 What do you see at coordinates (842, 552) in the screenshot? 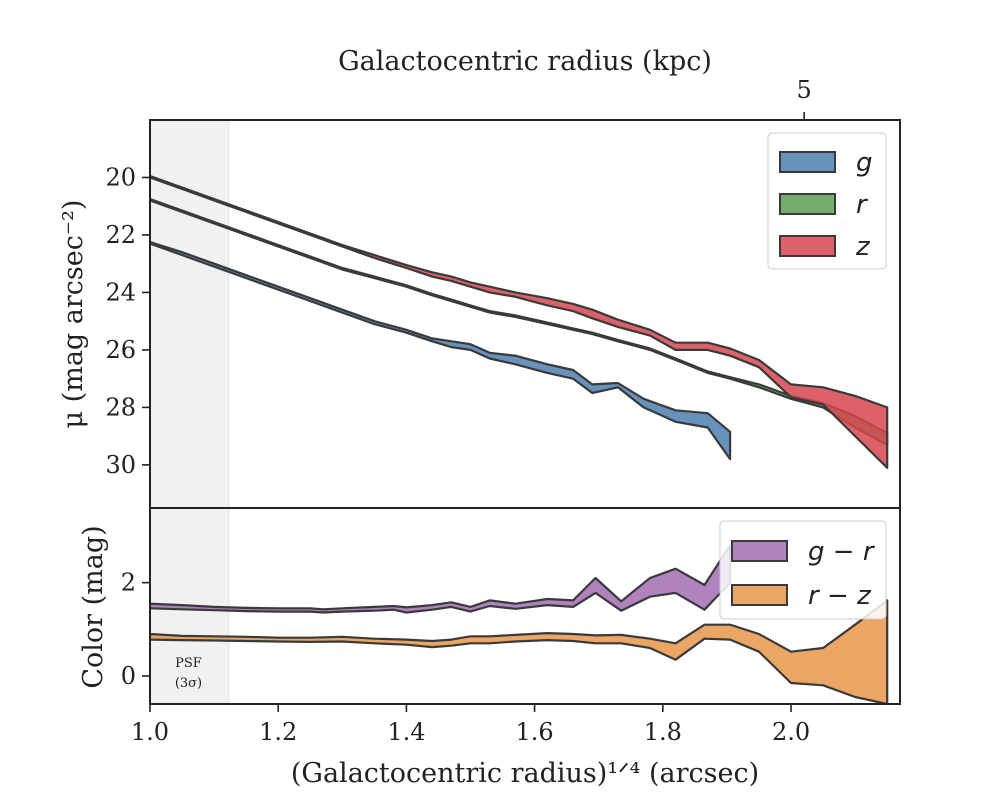
I see `legend-label-gr: g − r` at bounding box center [842, 552].